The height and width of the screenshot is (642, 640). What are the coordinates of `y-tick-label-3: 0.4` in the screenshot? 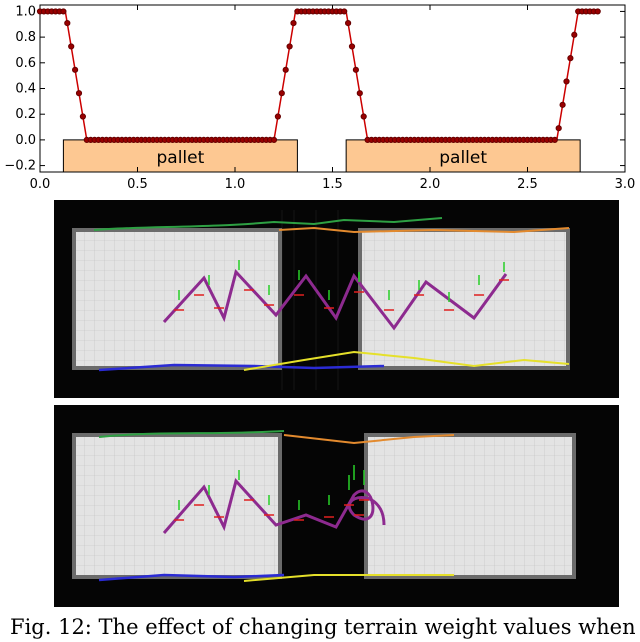 It's located at (25, 89).